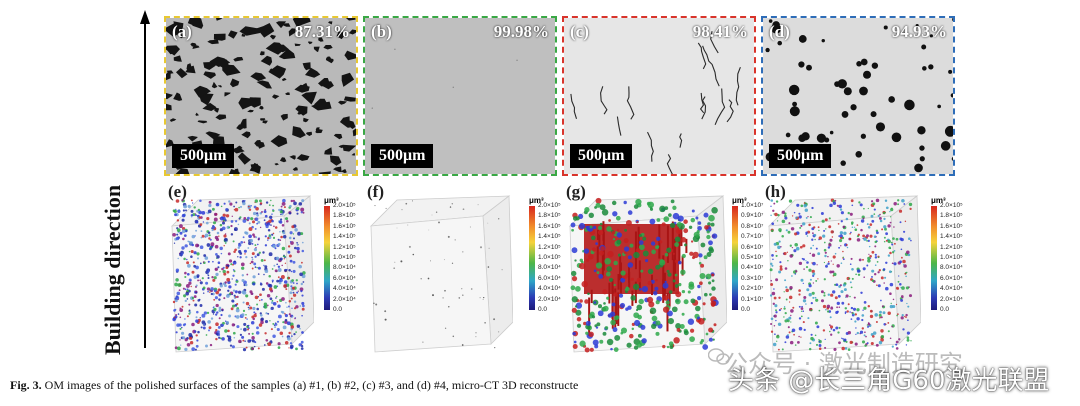 Image resolution: width=1080 pixels, height=406 pixels. What do you see at coordinates (26, 385) in the screenshot?
I see `caption-prefix: Fig. 3.` at bounding box center [26, 385].